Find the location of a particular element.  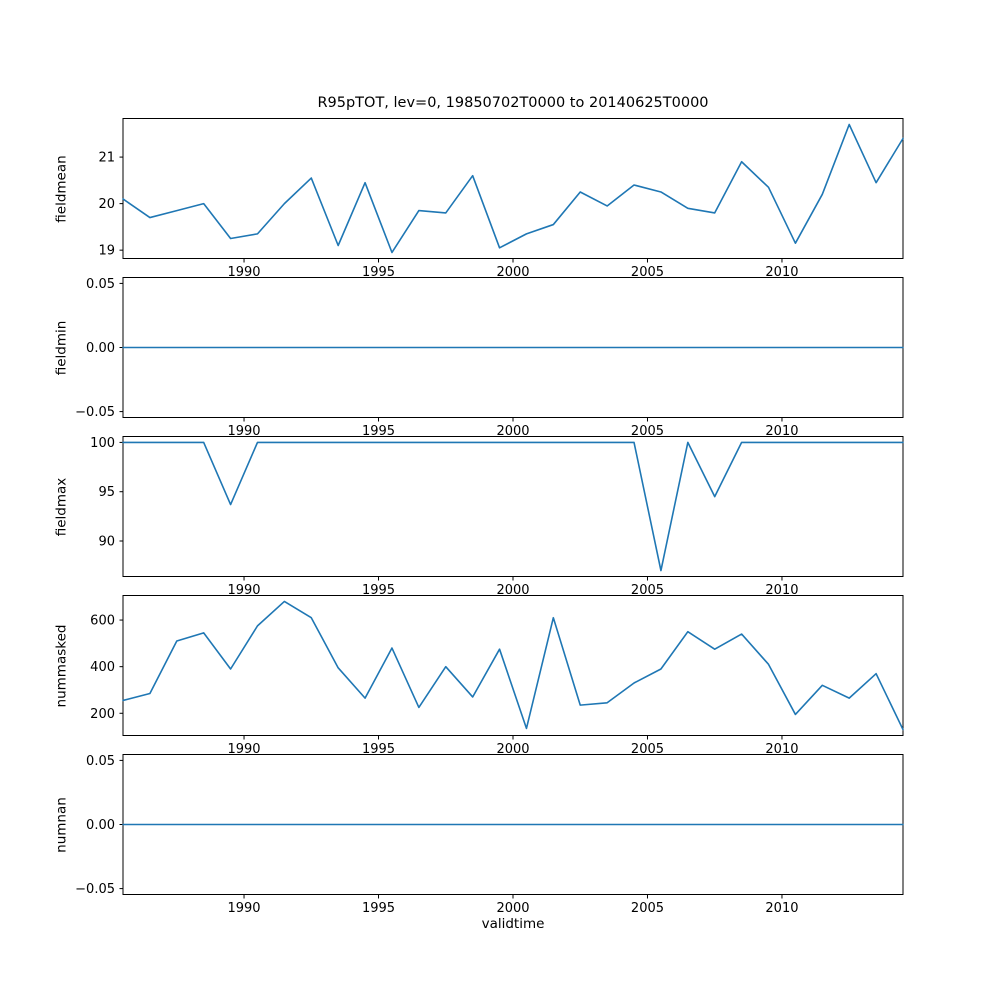

plot-canvas-fieldmean: 1990 1995 2000 2005 2010 21 20 19 is located at coordinates (501, 199).